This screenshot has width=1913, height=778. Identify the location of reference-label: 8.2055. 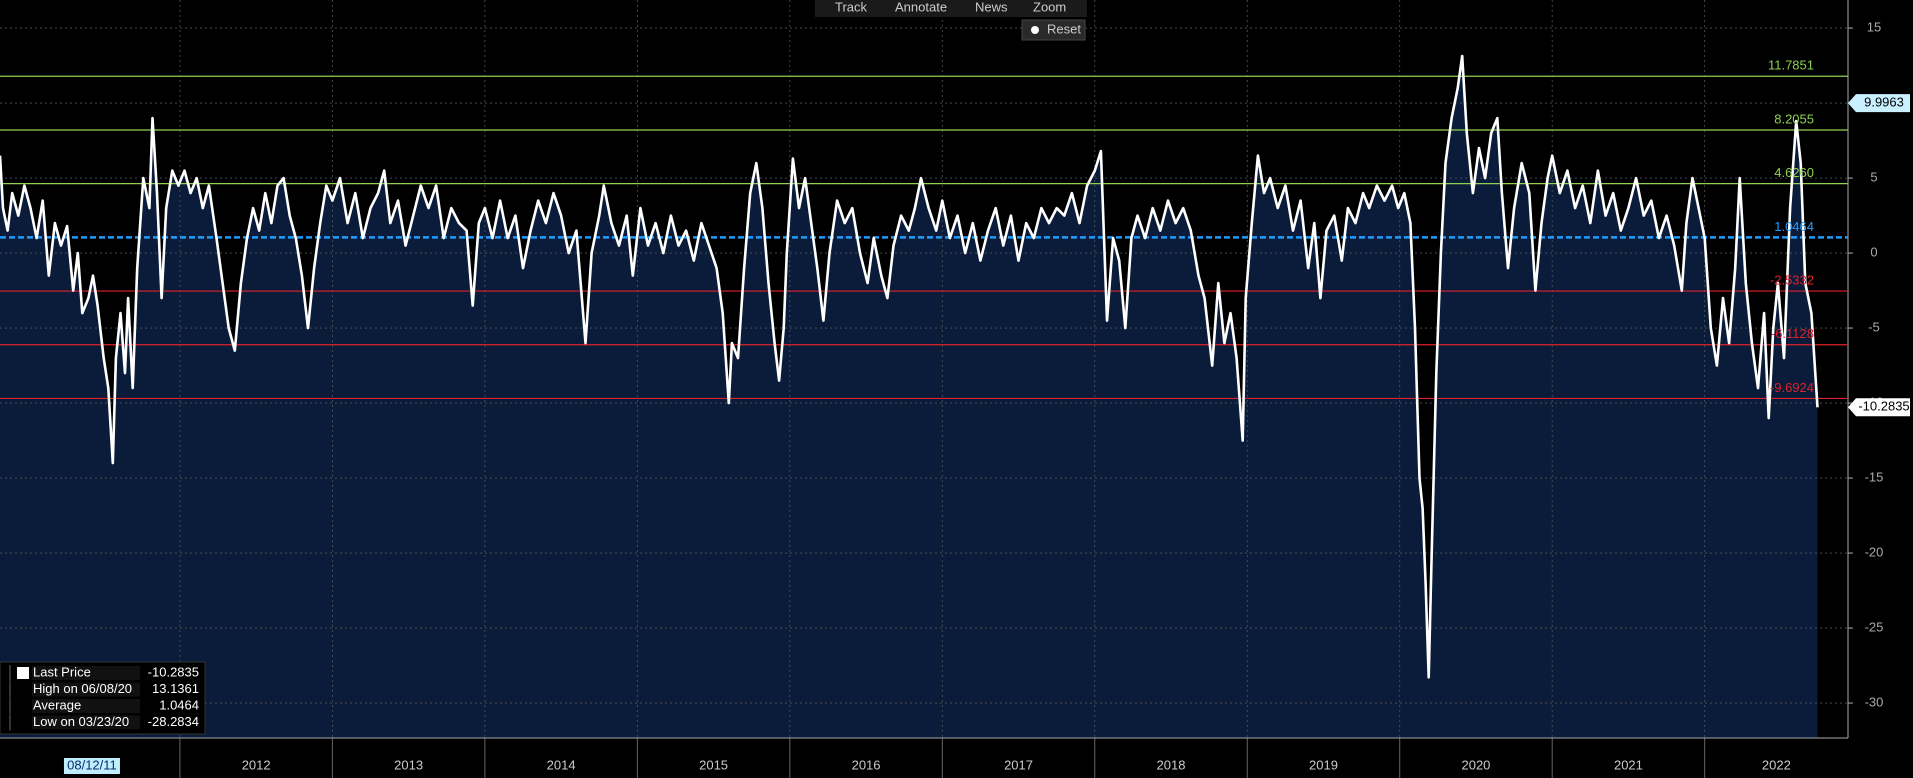
(1794, 118).